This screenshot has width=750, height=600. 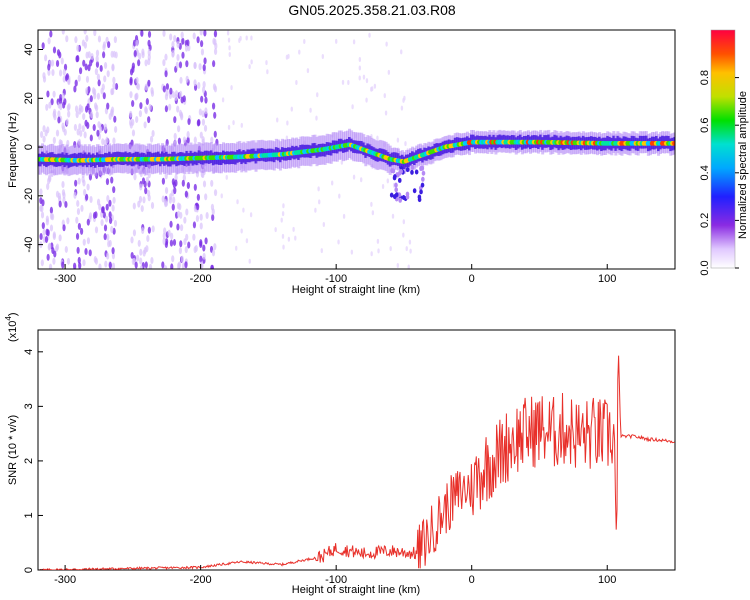 What do you see at coordinates (29, 196) in the screenshot?
I see `y-tick-label: -20` at bounding box center [29, 196].